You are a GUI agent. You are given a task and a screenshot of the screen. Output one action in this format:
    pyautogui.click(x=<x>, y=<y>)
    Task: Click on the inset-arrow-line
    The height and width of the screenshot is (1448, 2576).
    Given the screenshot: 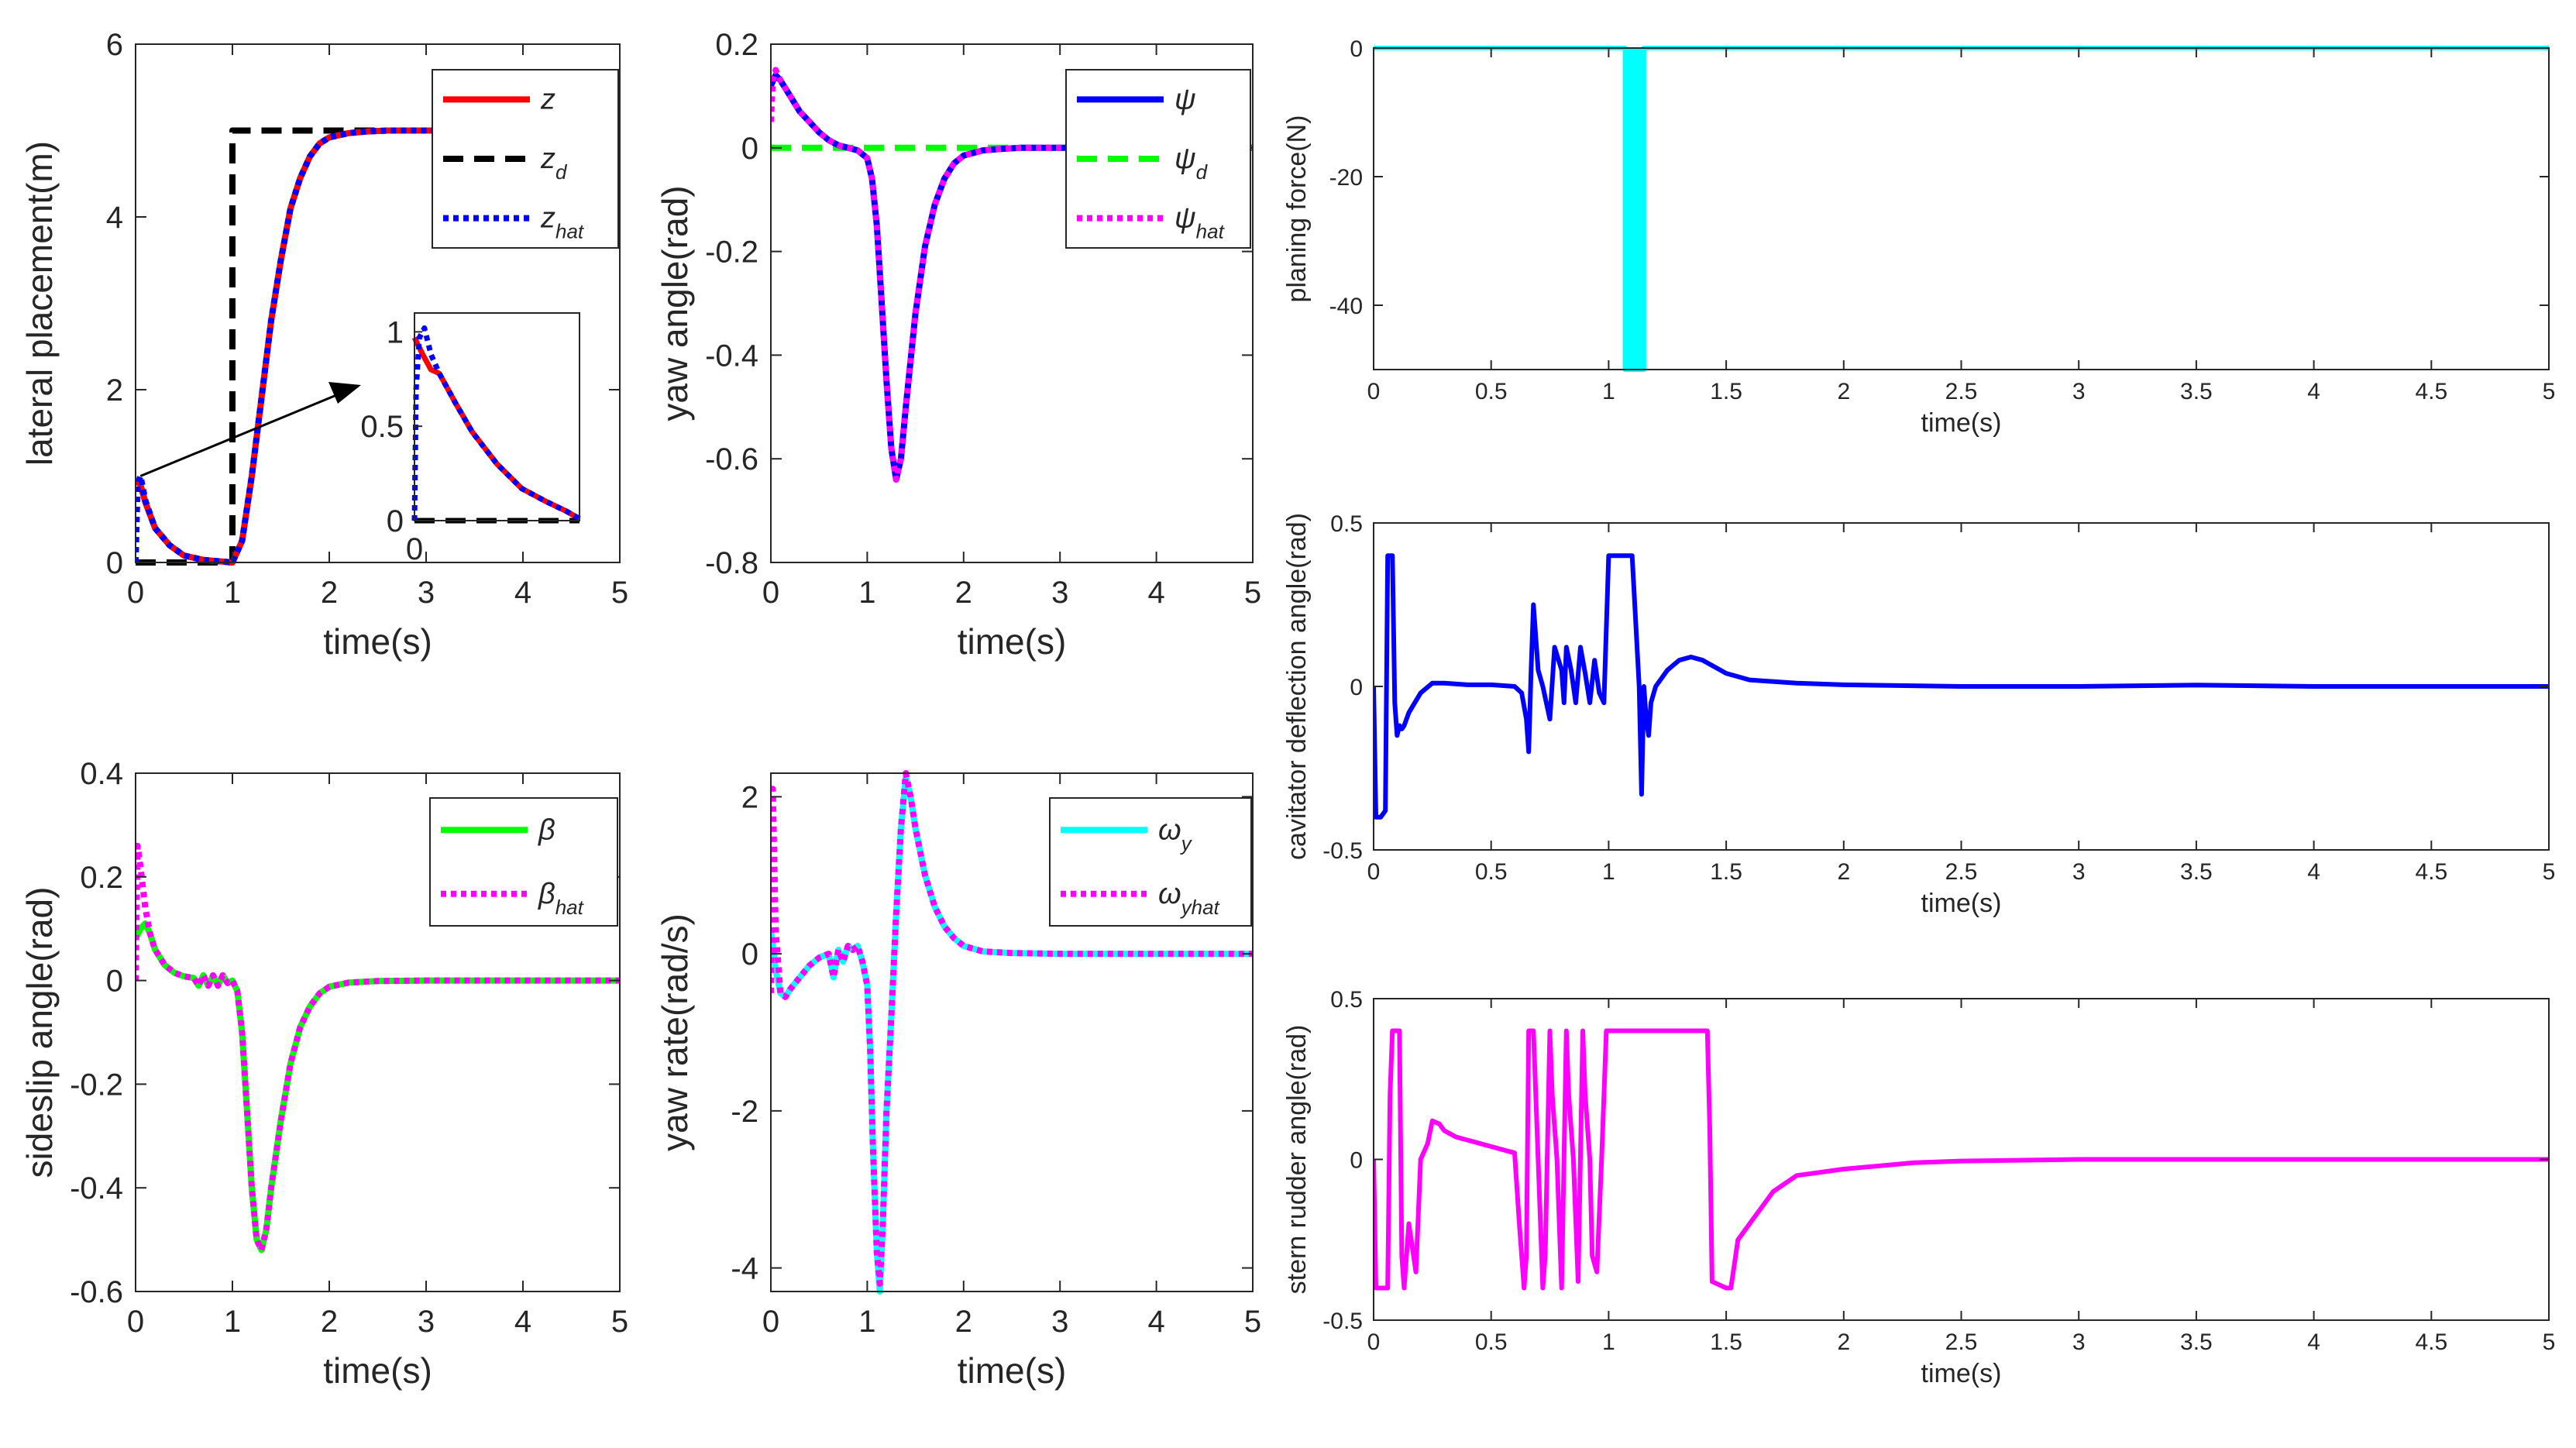 What is the action you would take?
    pyautogui.click(x=246, y=432)
    